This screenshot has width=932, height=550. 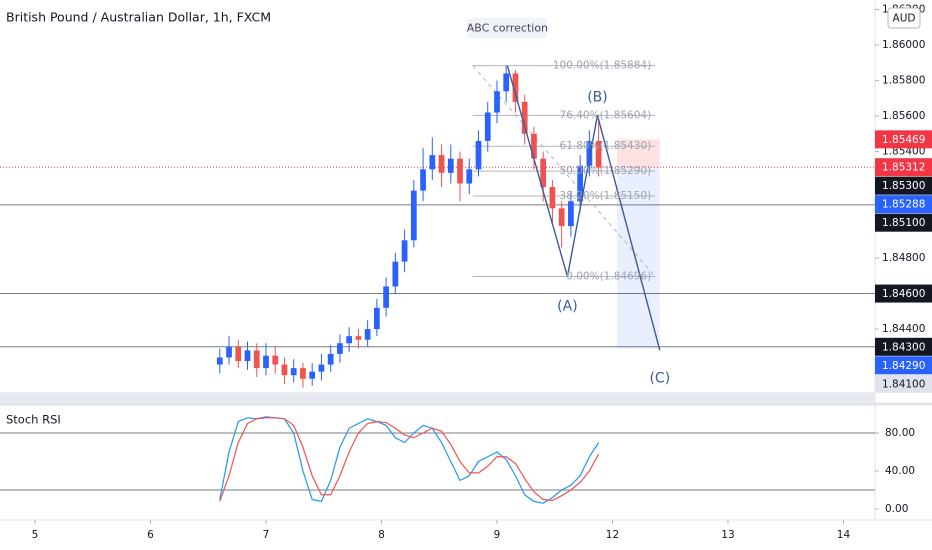 What do you see at coordinates (896, 509) in the screenshot?
I see `y-tick-label: 0.00` at bounding box center [896, 509].